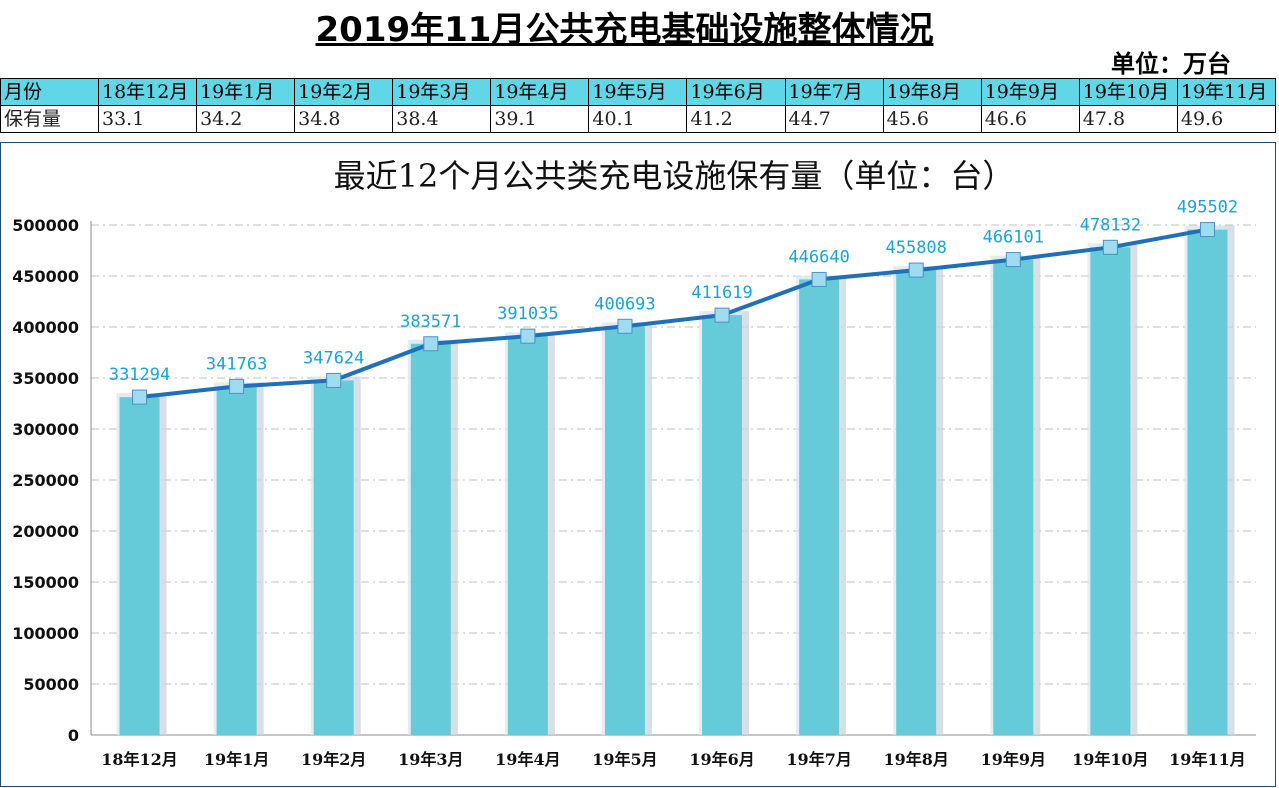 The height and width of the screenshot is (788, 1279). Describe the element at coordinates (45, 378) in the screenshot. I see `y-tick-label: 350000` at that location.